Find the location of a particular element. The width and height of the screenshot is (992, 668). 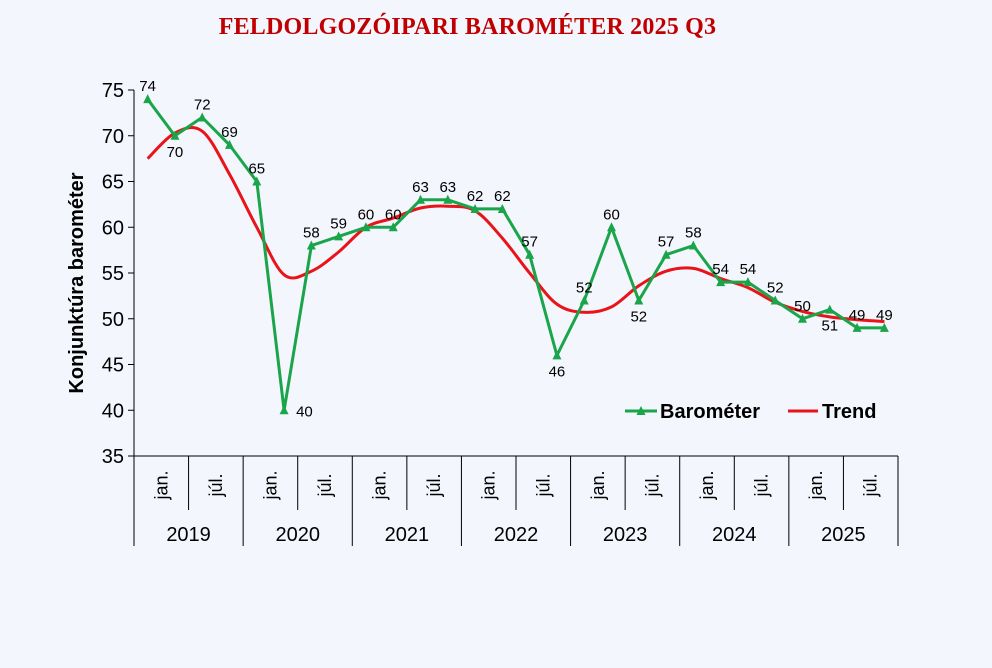

y-tick-label: 60 is located at coordinates (113, 228).